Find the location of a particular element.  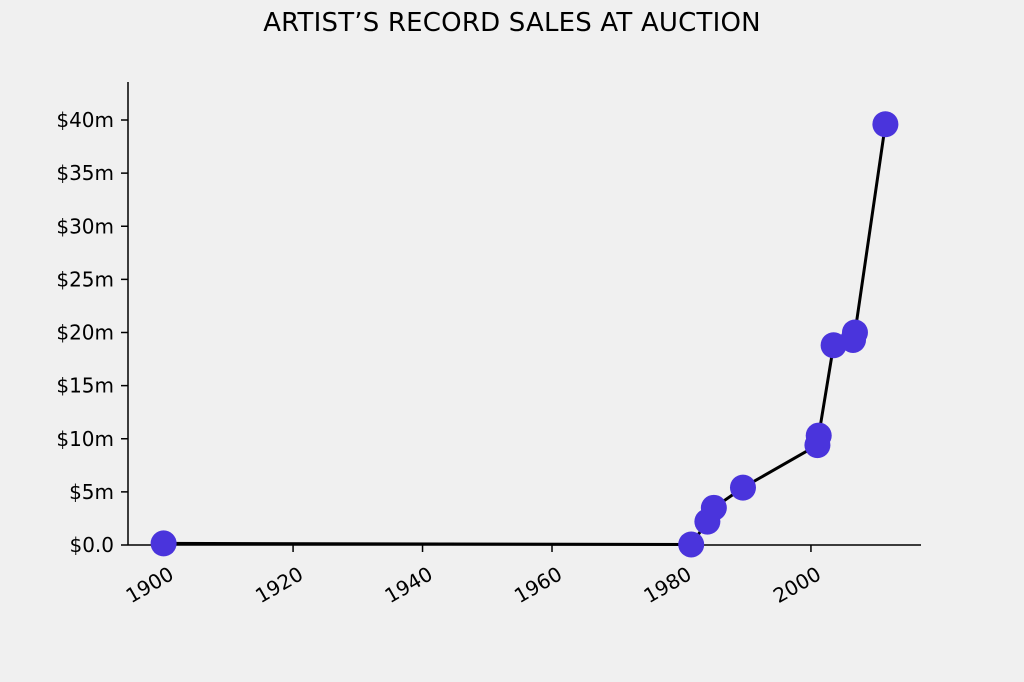

x-axis-ticks: 1900 1920 1940 1960 1980 2000 is located at coordinates (473, 576).